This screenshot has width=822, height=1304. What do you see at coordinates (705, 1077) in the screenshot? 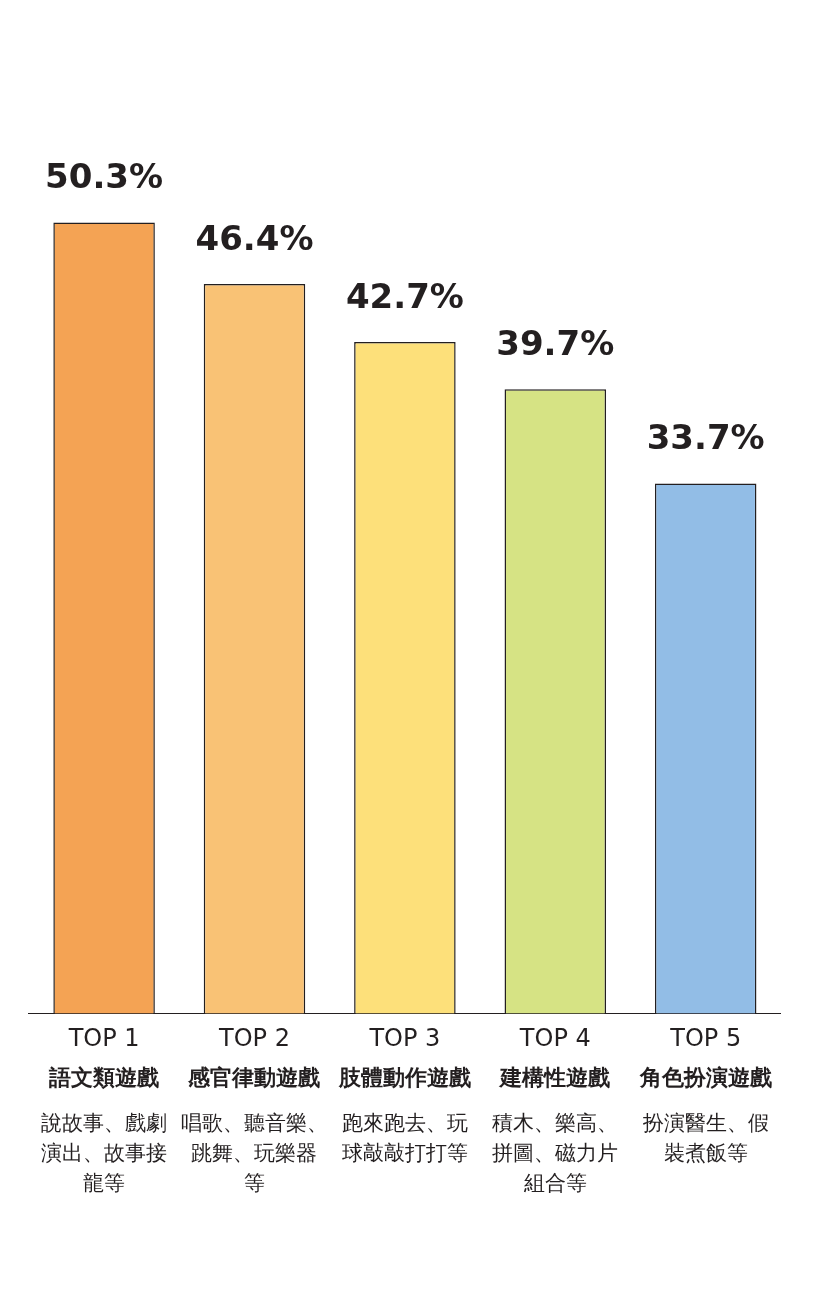
I see `x-tick-label: 角色扮演遊戲` at bounding box center [705, 1077].